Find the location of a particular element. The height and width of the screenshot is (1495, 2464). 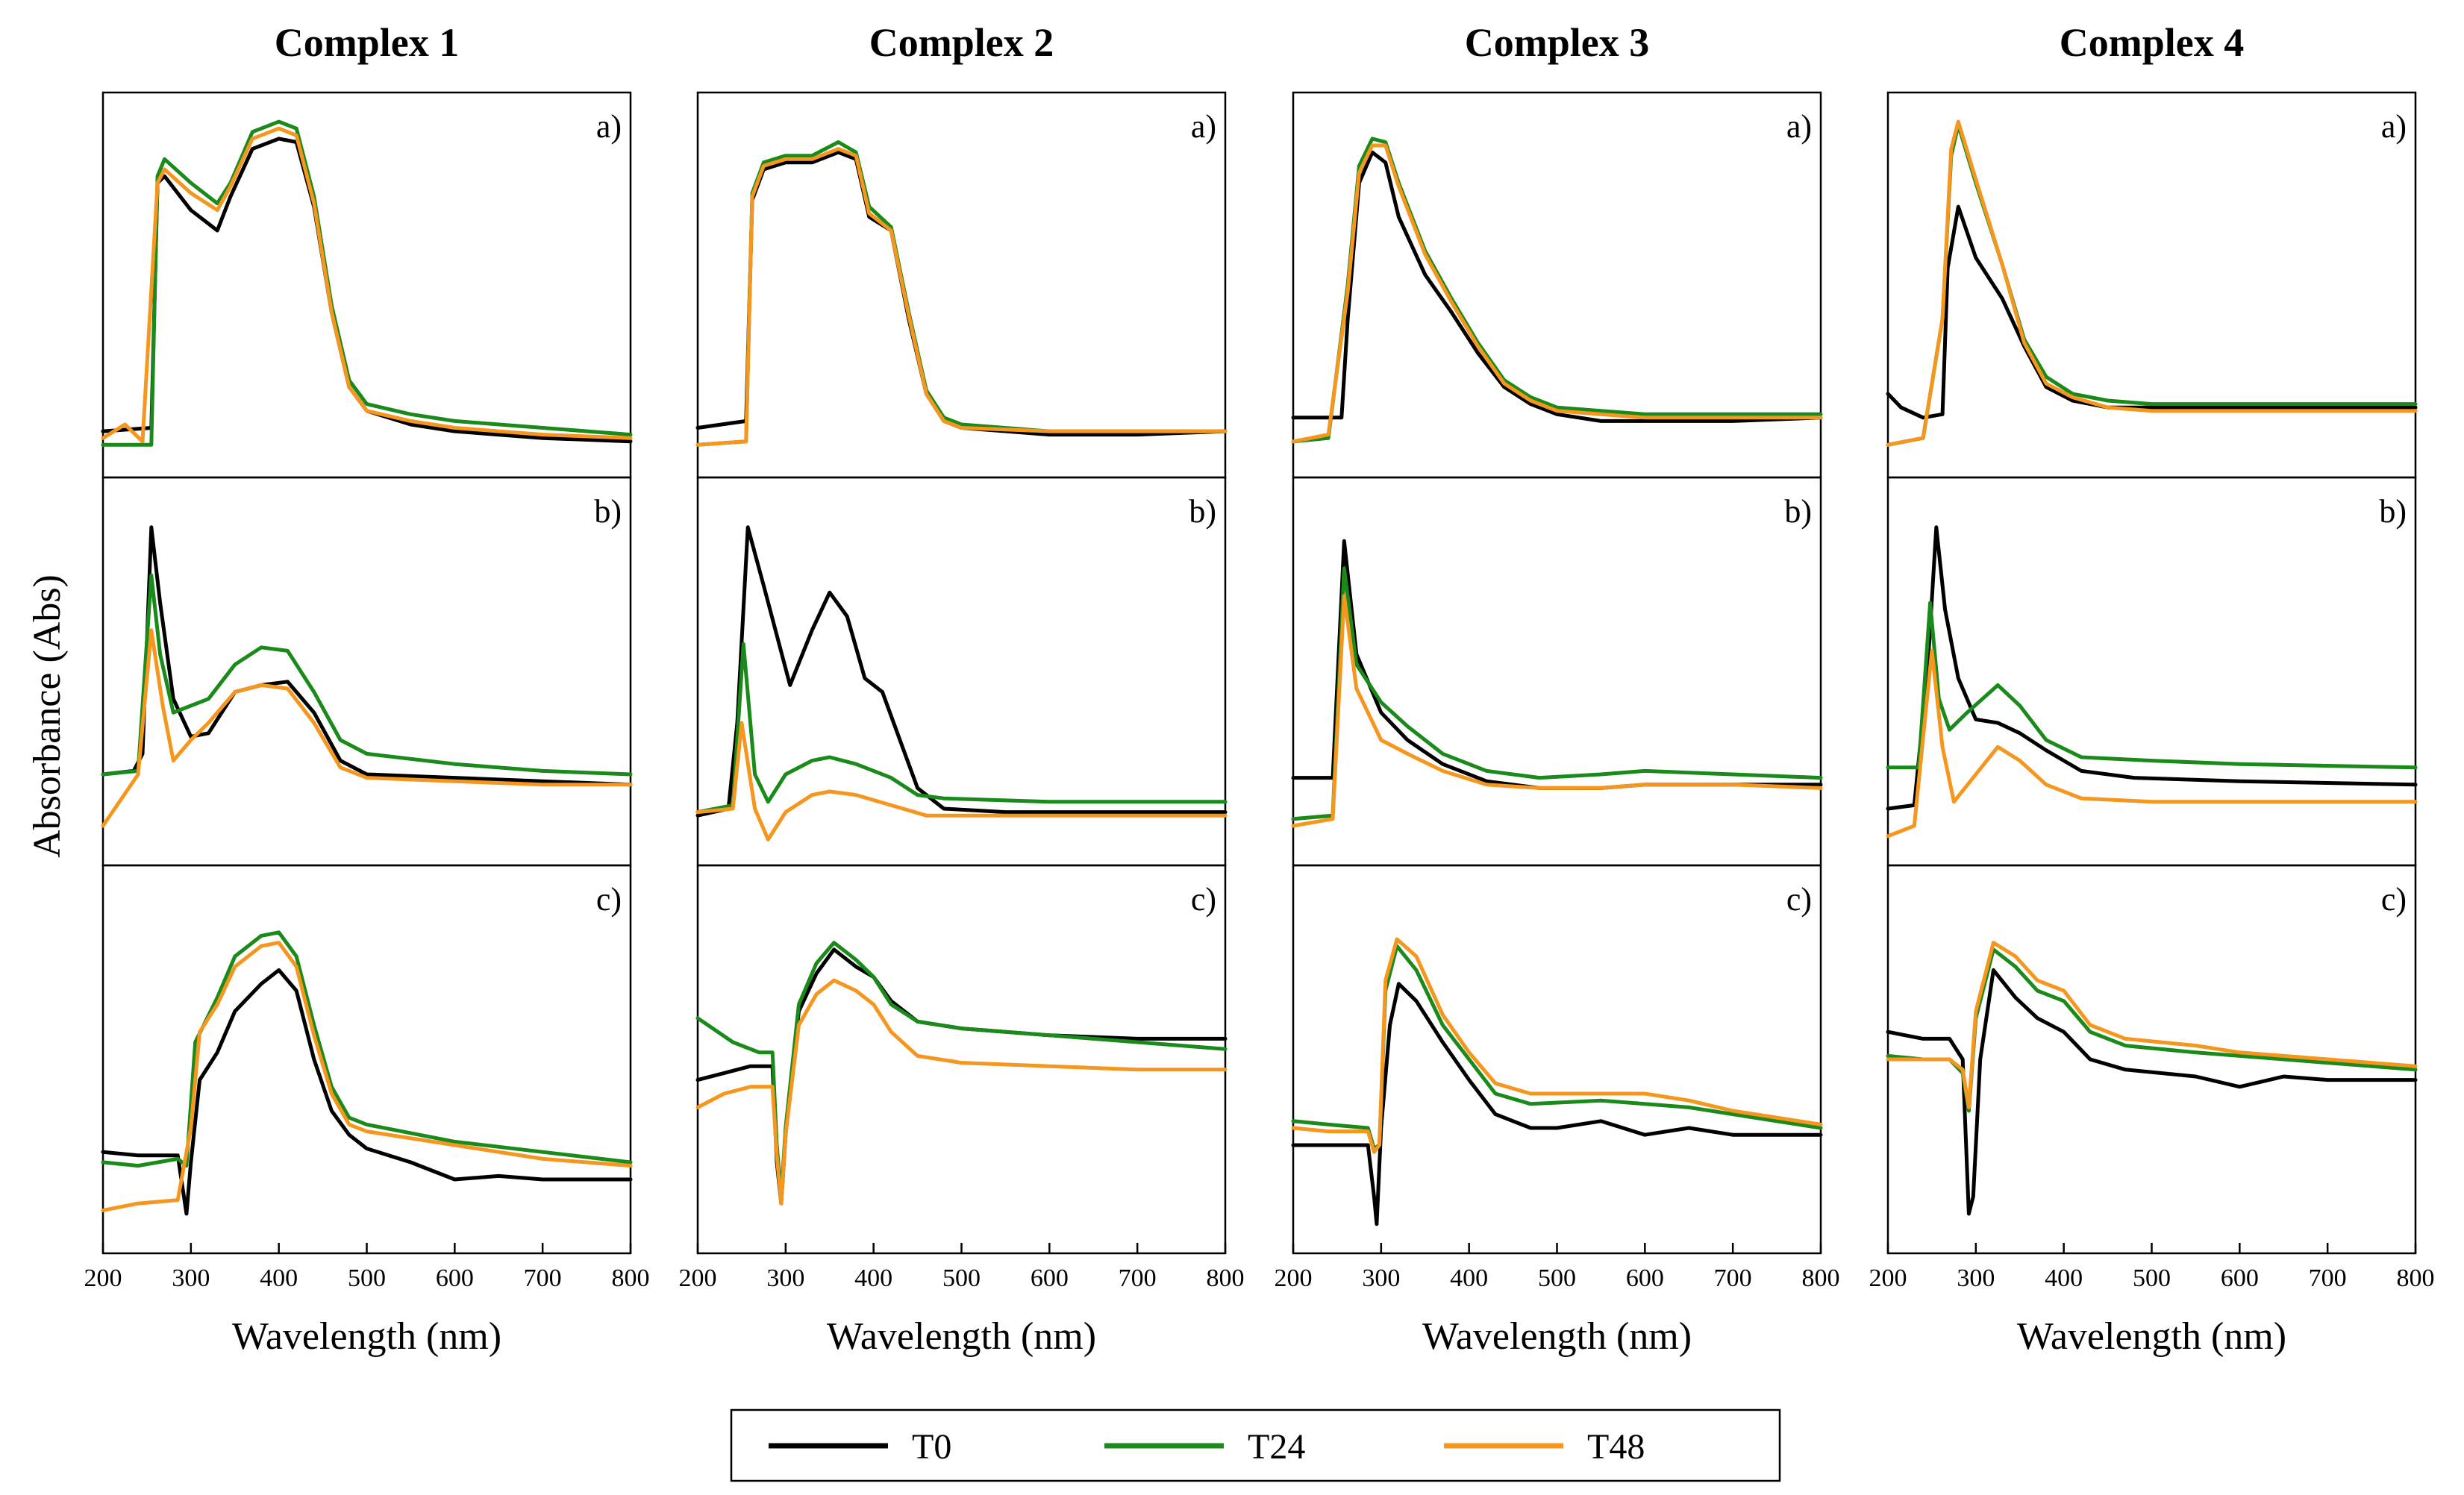

legend: T0 T24 T48 is located at coordinates (1255, 1445).